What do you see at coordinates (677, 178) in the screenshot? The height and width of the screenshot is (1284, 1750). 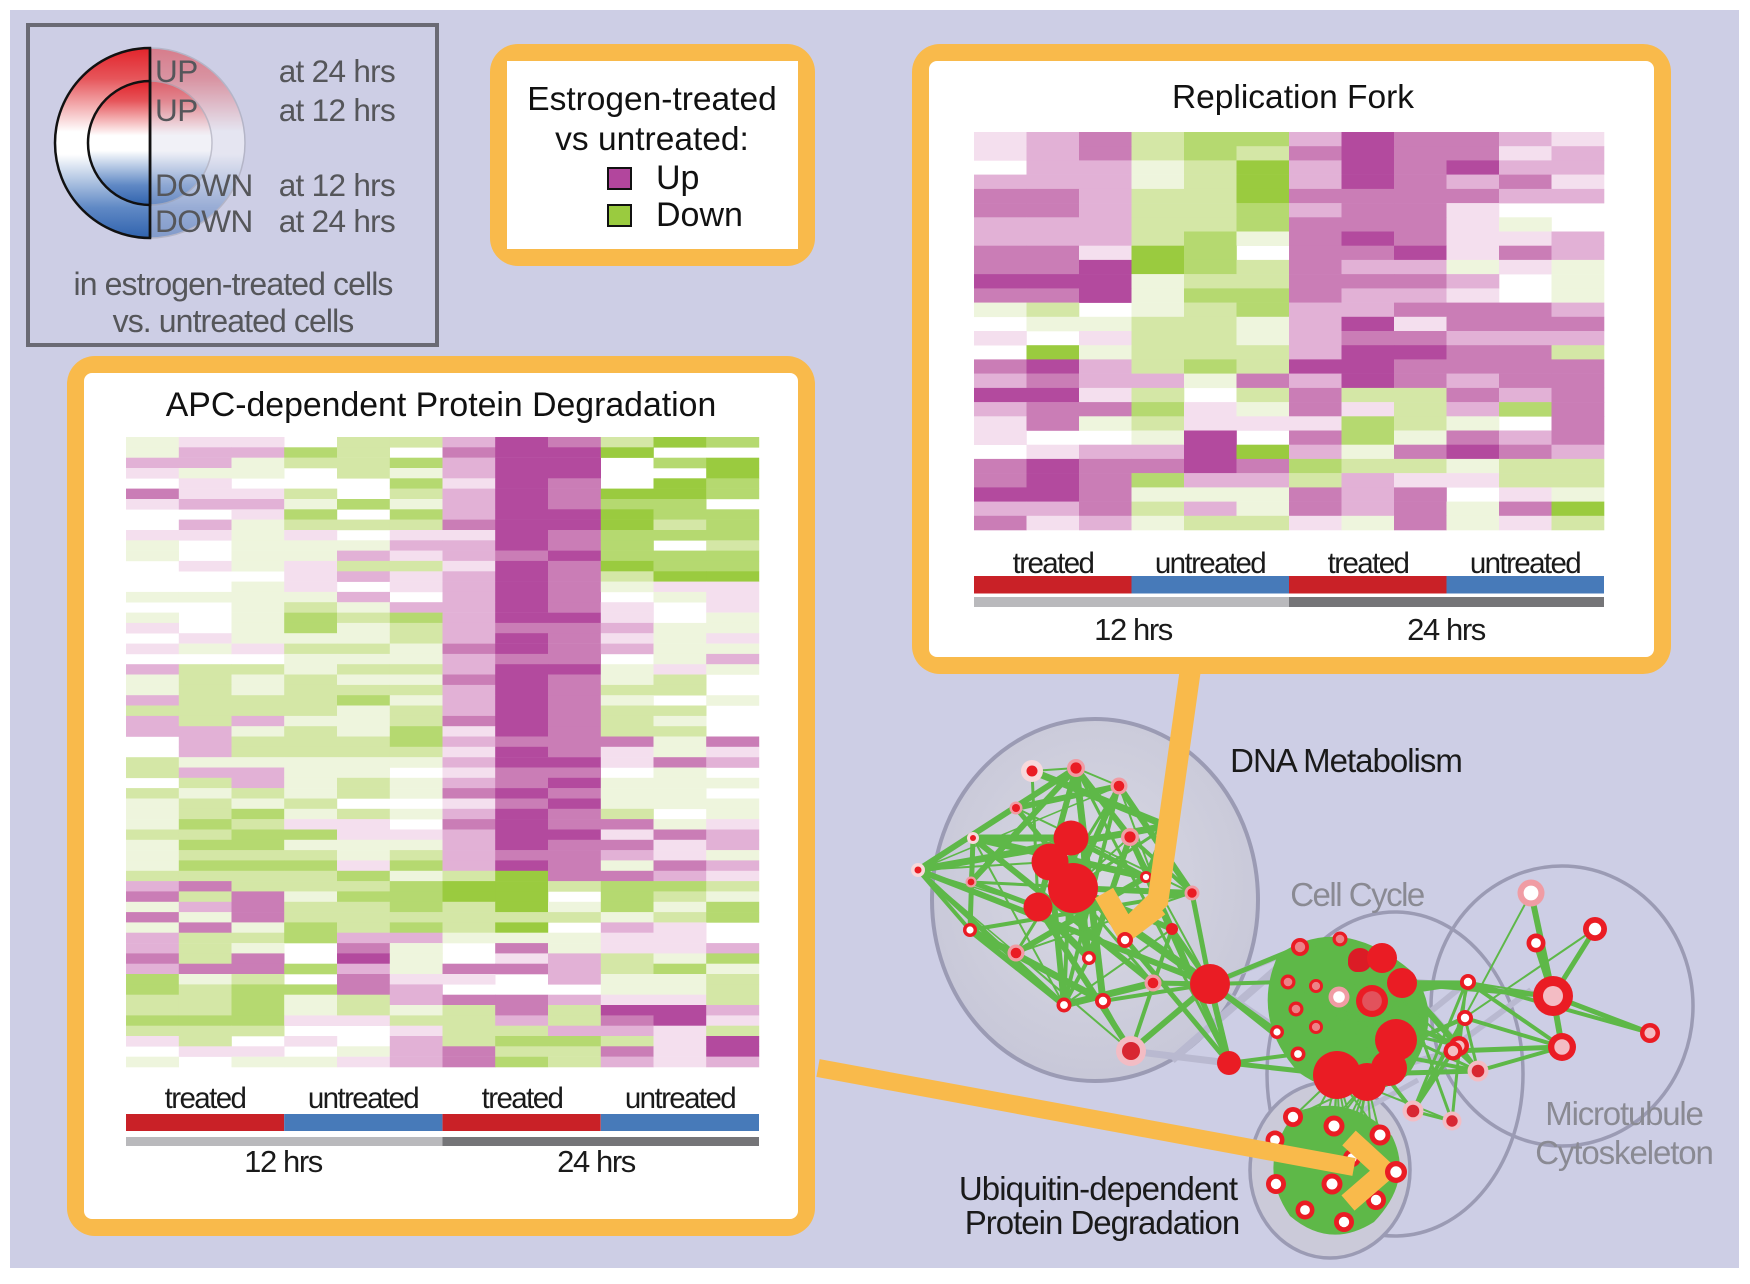 I see `svg-text: Up` at bounding box center [677, 178].